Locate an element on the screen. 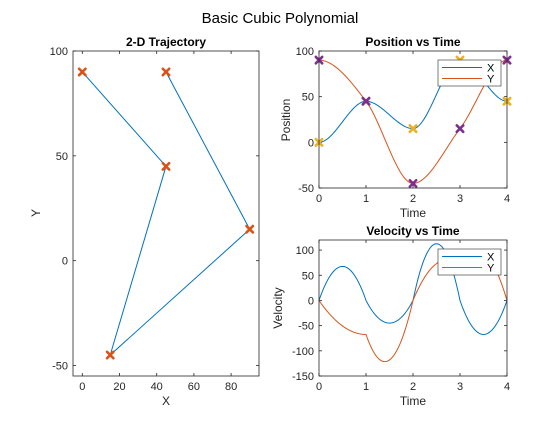  velocity-legend-x: X is located at coordinates (491, 258).